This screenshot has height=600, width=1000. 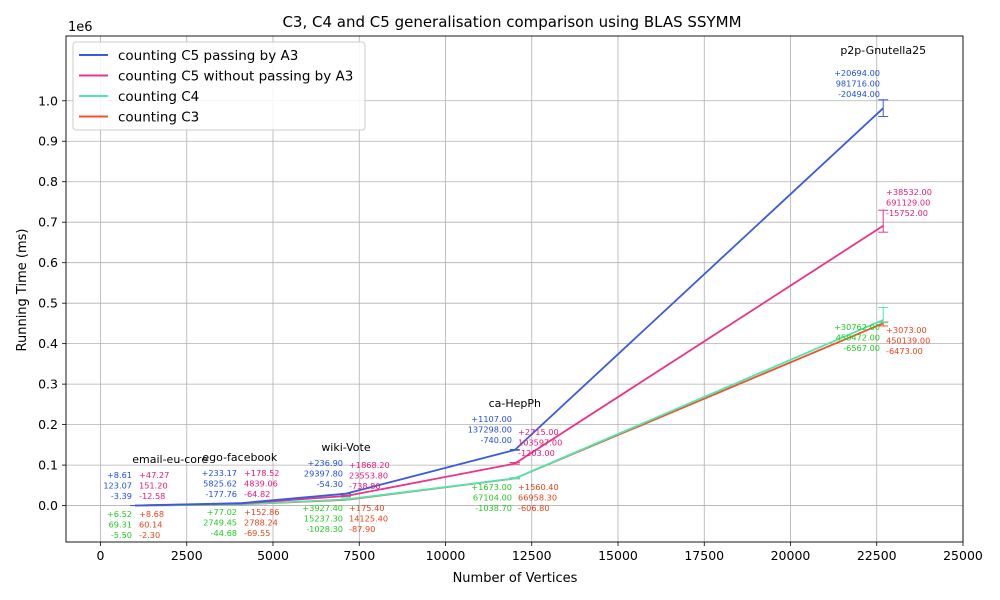 What do you see at coordinates (222, 512) in the screenshot?
I see `value-label: +77.02` at bounding box center [222, 512].